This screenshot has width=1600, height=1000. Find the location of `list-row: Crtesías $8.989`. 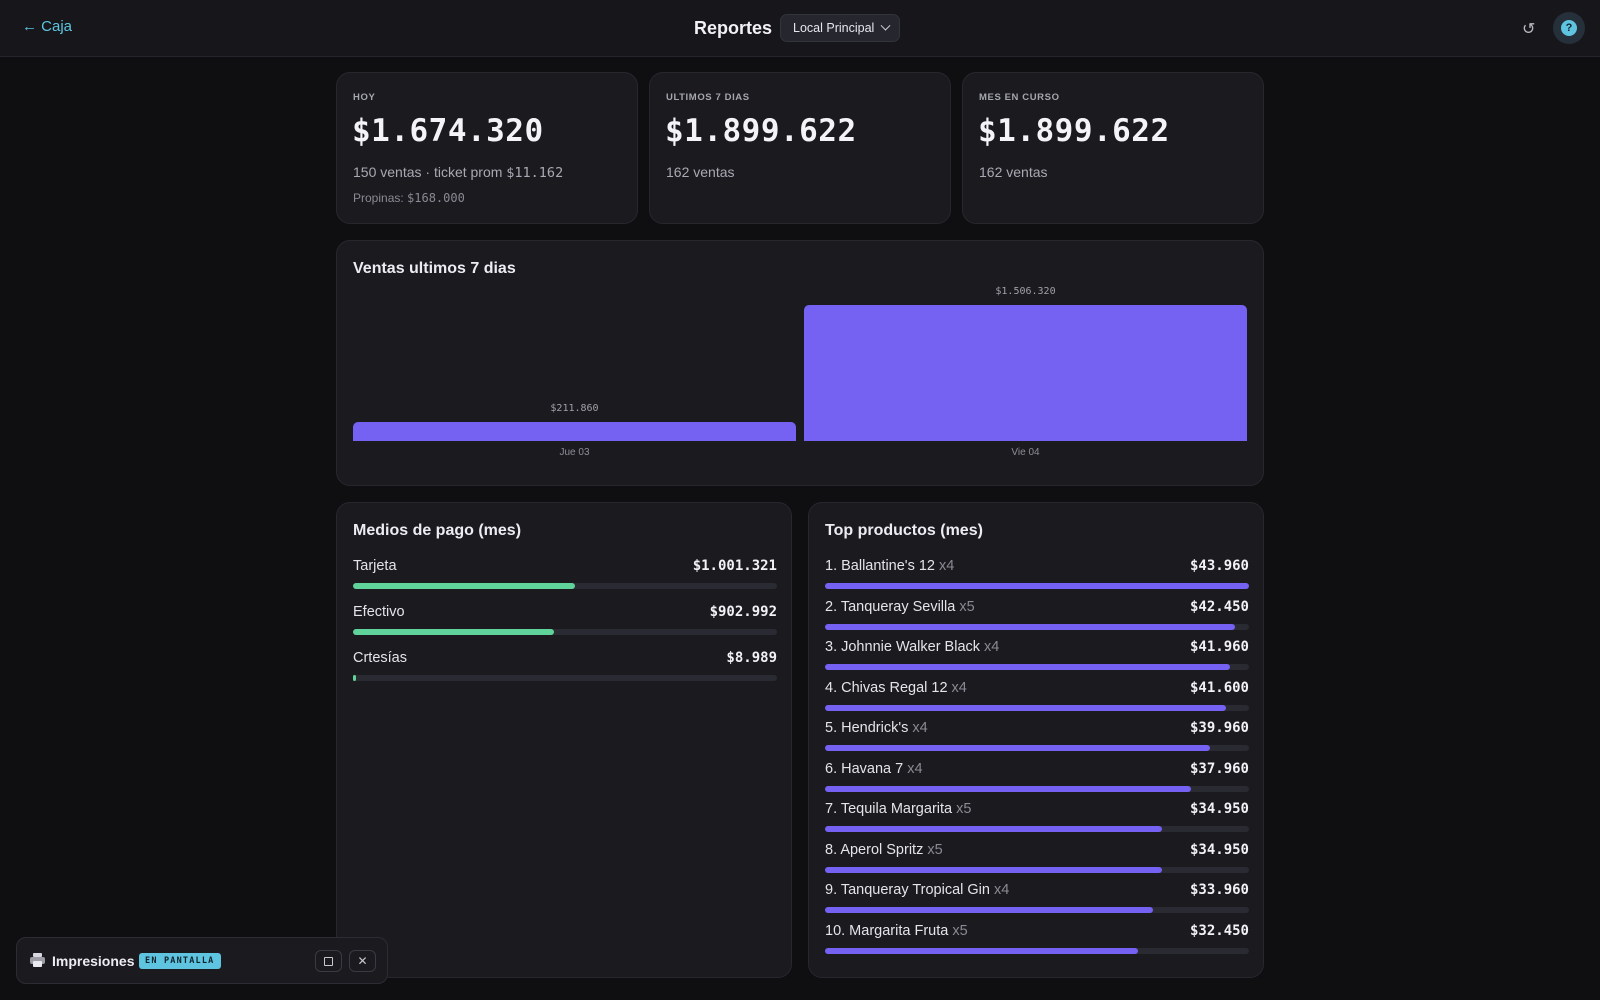

list-row: Crtesías $8.989 is located at coordinates (565, 665).